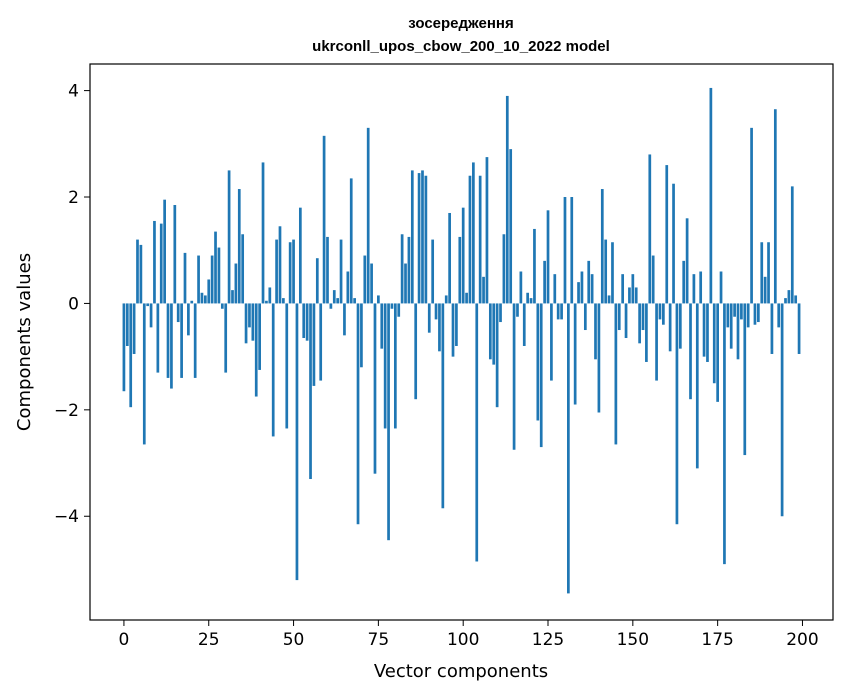 The width and height of the screenshot is (847, 696). What do you see at coordinates (469, 635) in the screenshot?
I see `x-axis-ticks: 0 25 50 75 100 125 150 175 200` at bounding box center [469, 635].